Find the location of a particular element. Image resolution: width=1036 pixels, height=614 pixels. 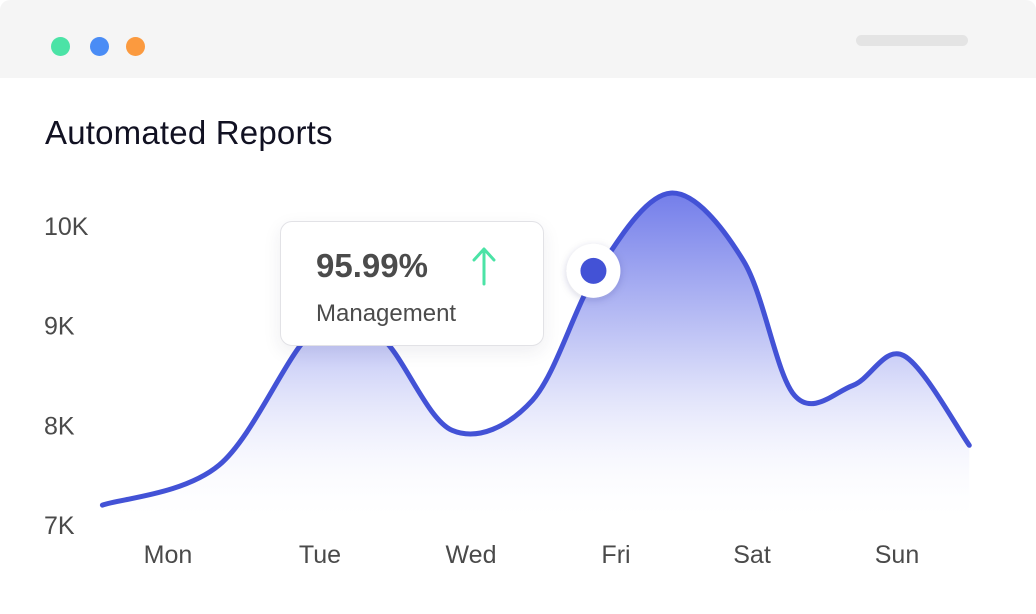

x-tick-label: Wed is located at coordinates (471, 555).